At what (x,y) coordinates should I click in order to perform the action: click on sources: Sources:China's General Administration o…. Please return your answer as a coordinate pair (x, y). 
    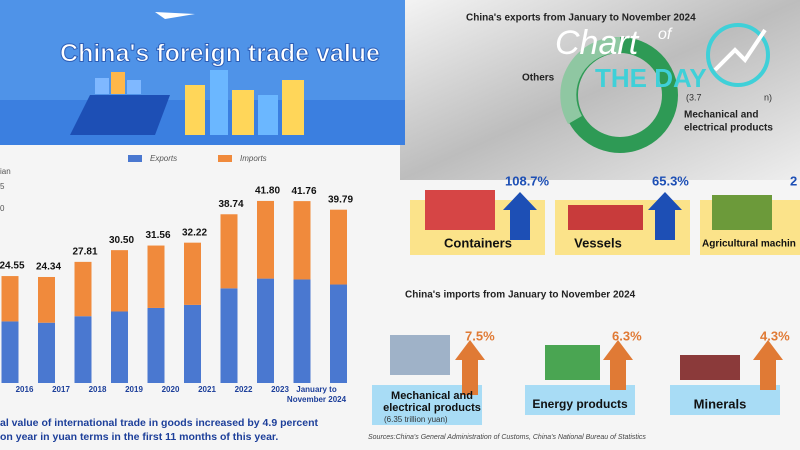
    Looking at the image, I should click on (507, 437).